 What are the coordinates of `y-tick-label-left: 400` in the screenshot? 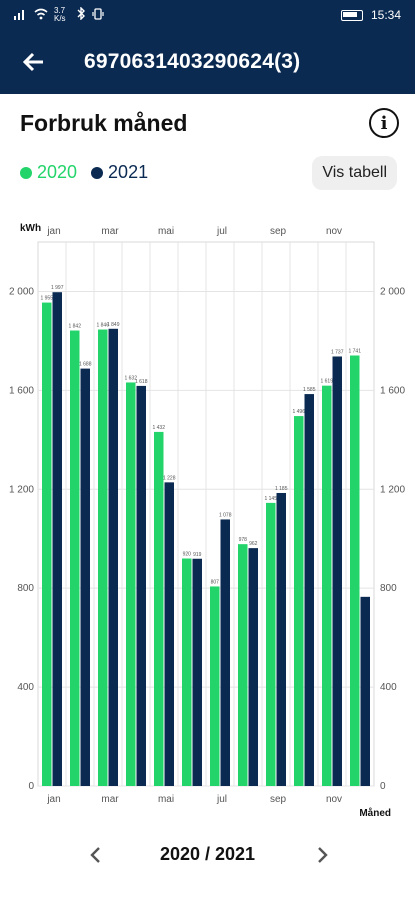 It's located at (25, 687).